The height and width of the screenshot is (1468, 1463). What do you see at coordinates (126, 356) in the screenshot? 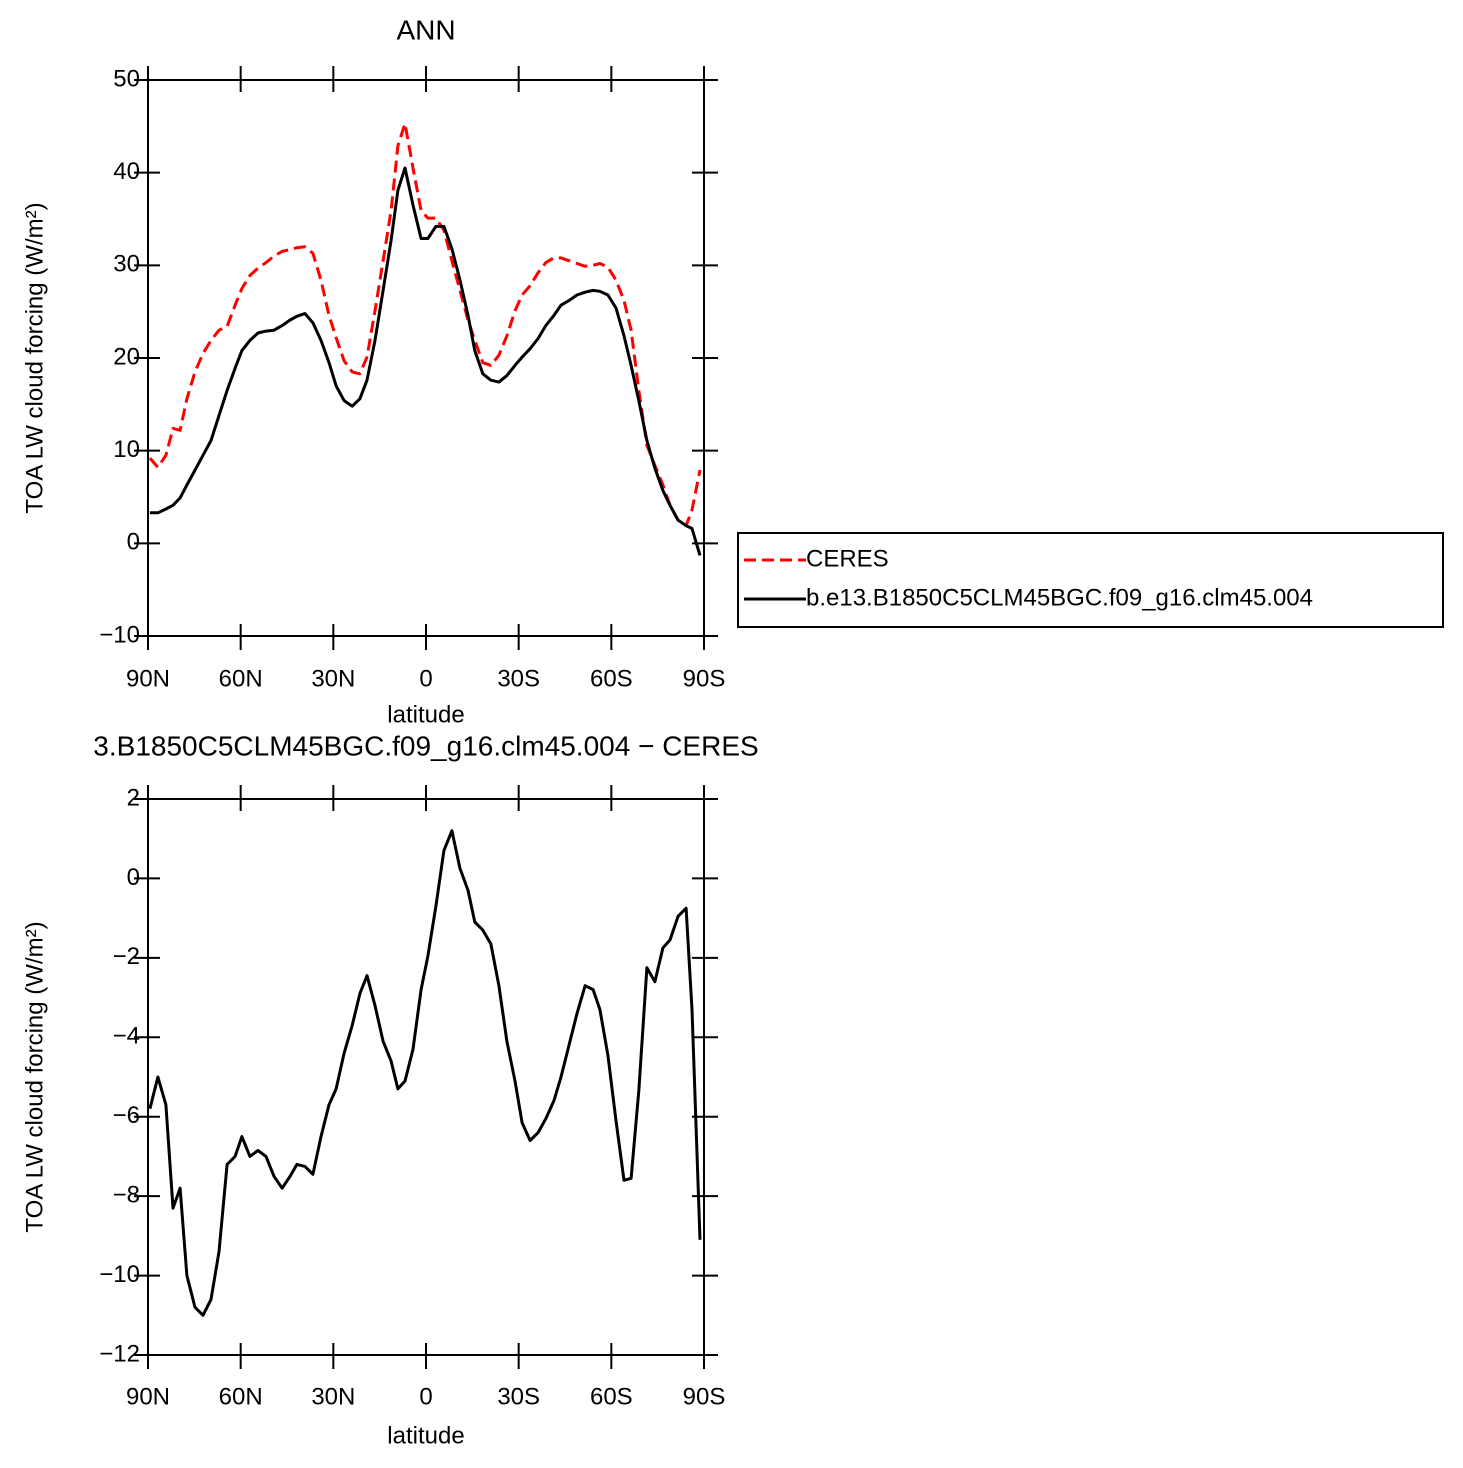
I see `y-tick-label: 20` at bounding box center [126, 356].